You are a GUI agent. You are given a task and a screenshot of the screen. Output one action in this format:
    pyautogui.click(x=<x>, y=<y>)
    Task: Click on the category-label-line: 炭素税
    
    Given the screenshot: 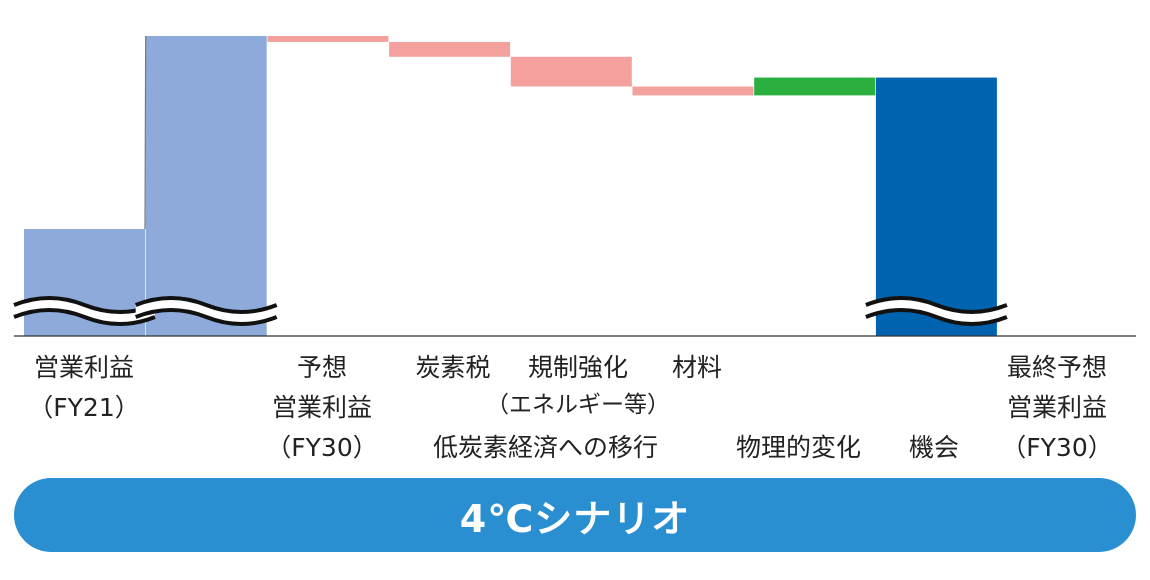 What is the action you would take?
    pyautogui.click(x=453, y=367)
    